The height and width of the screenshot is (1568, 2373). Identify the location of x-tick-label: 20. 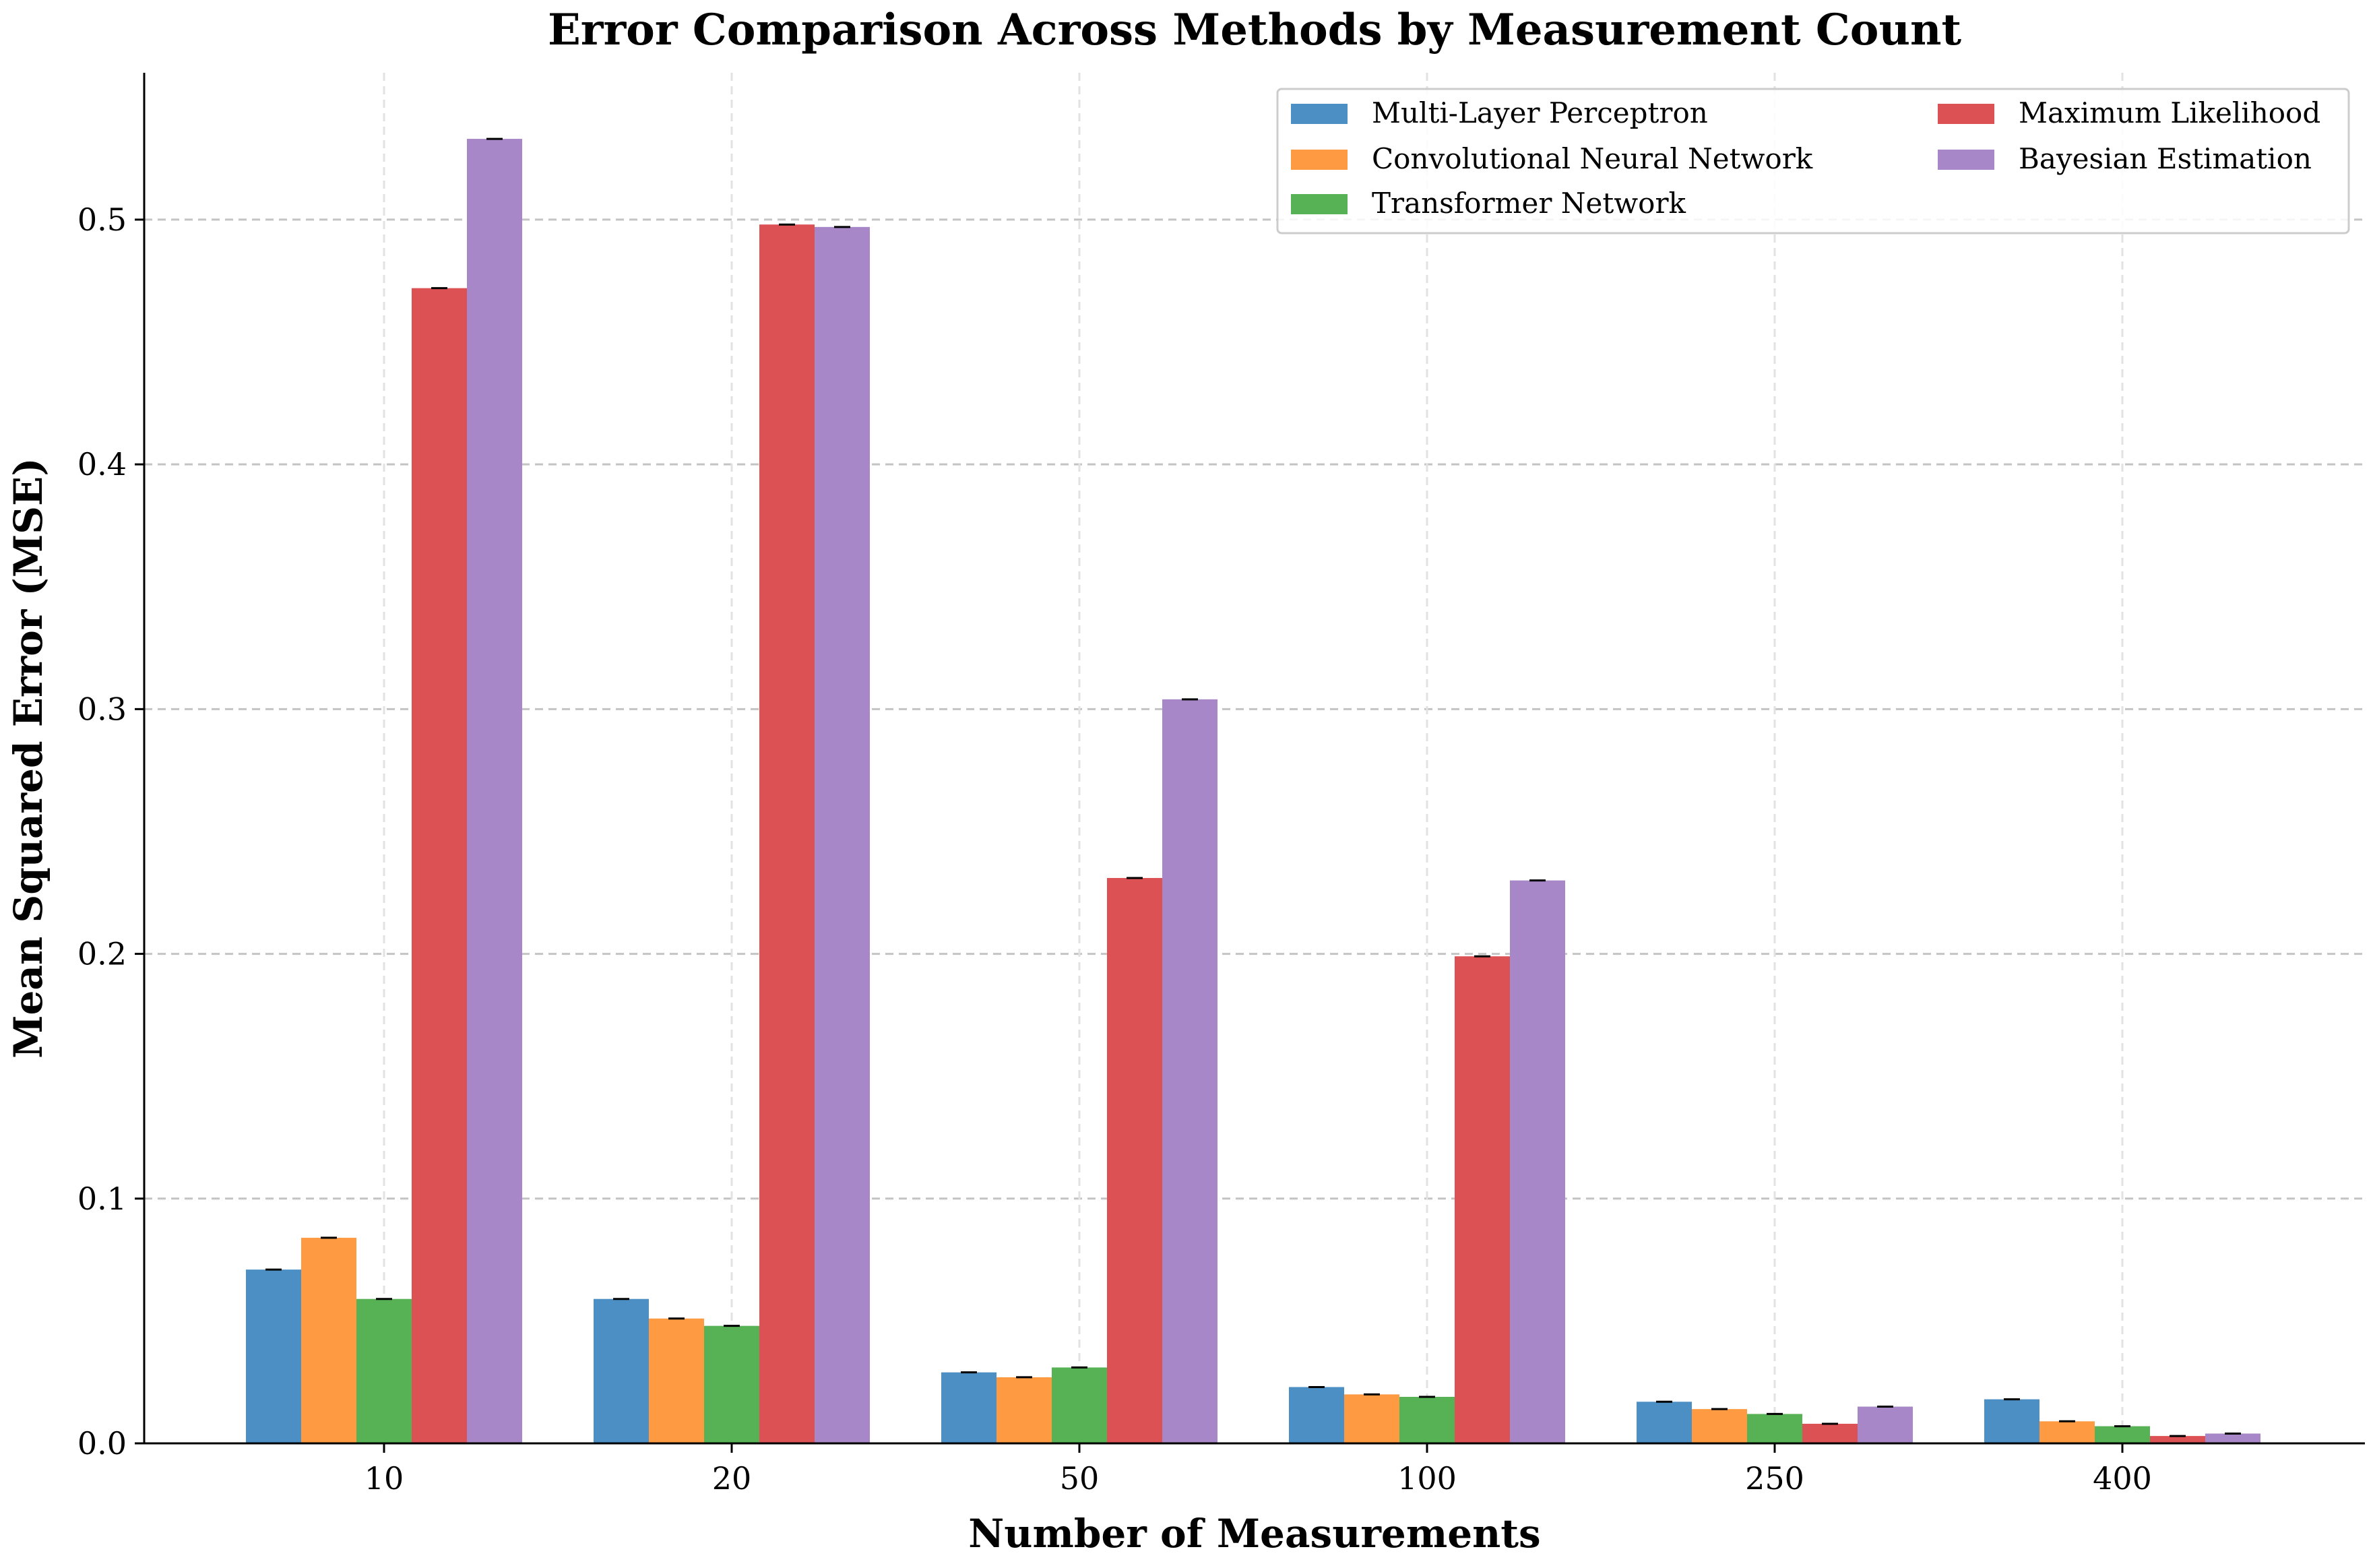
(732, 1478).